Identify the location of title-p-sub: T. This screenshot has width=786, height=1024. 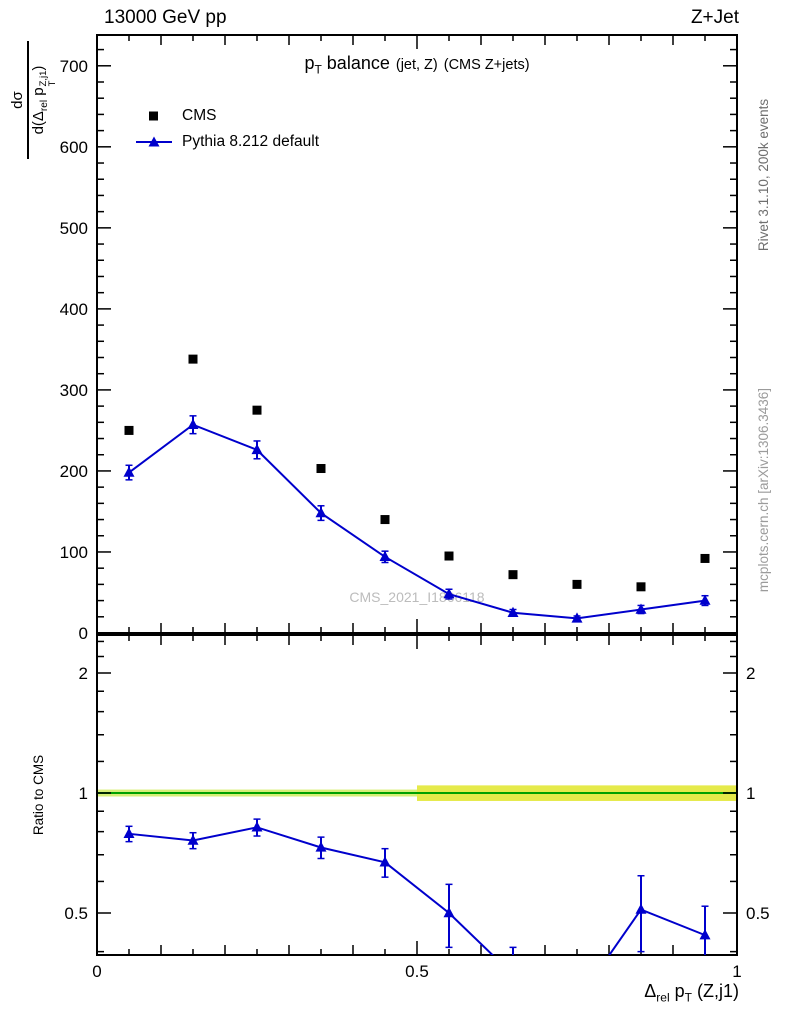
(318, 69).